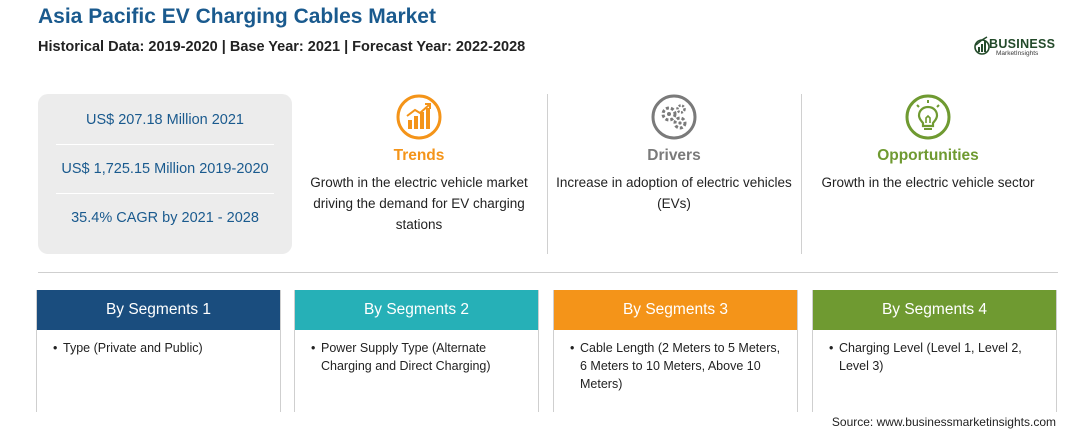 The width and height of the screenshot is (1092, 430). I want to click on segment-title: By Segments 3, so click(675, 310).